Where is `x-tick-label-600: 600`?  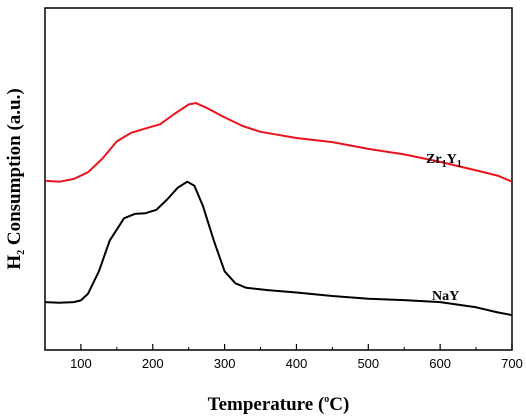
x-tick-label-600: 600 is located at coordinates (440, 363).